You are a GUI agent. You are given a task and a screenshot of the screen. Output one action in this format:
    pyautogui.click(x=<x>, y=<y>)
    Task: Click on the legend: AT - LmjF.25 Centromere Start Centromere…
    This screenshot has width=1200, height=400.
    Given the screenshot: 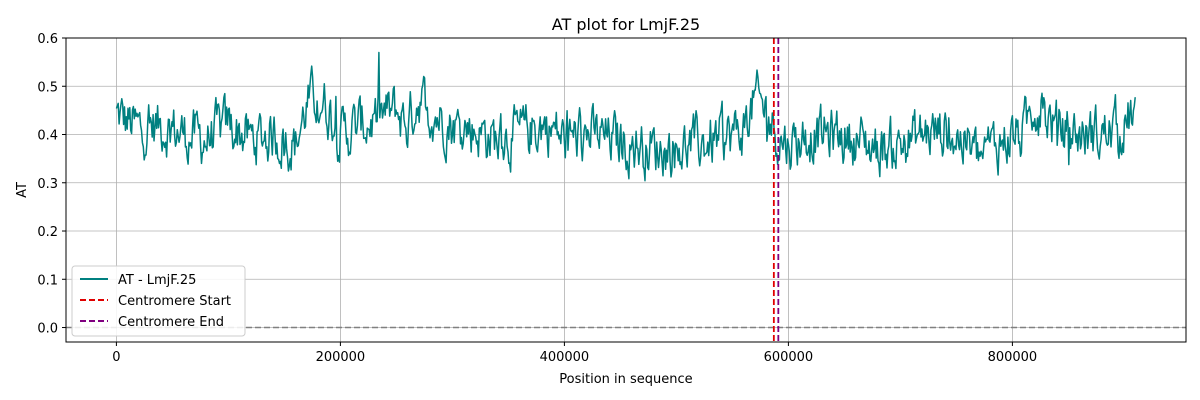 What is the action you would take?
    pyautogui.click(x=158, y=301)
    